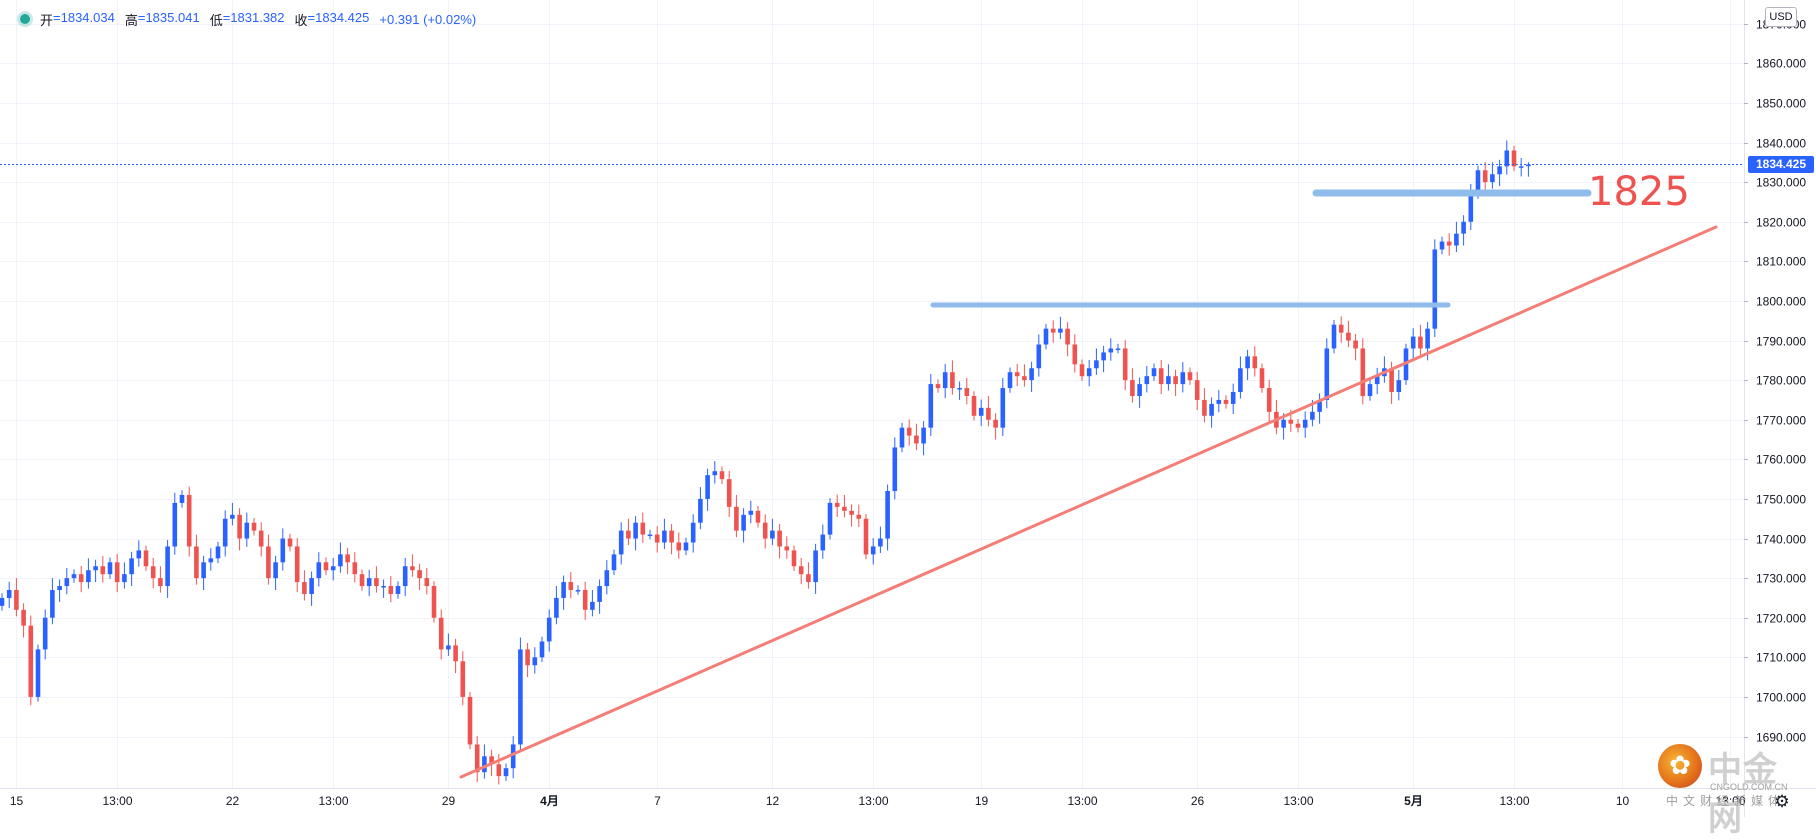 This screenshot has width=1816, height=840. I want to click on price-tick-label: 1780.000, so click(1781, 381).